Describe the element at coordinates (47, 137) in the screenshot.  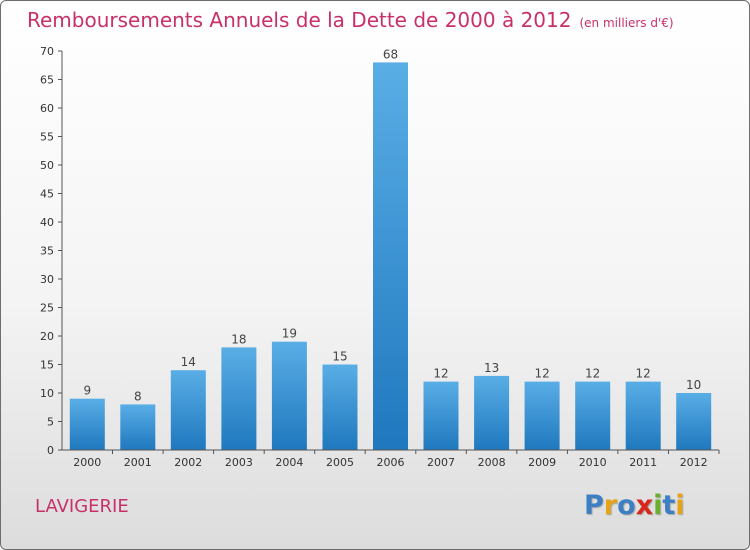
I see `y-tick-label: 55` at that location.